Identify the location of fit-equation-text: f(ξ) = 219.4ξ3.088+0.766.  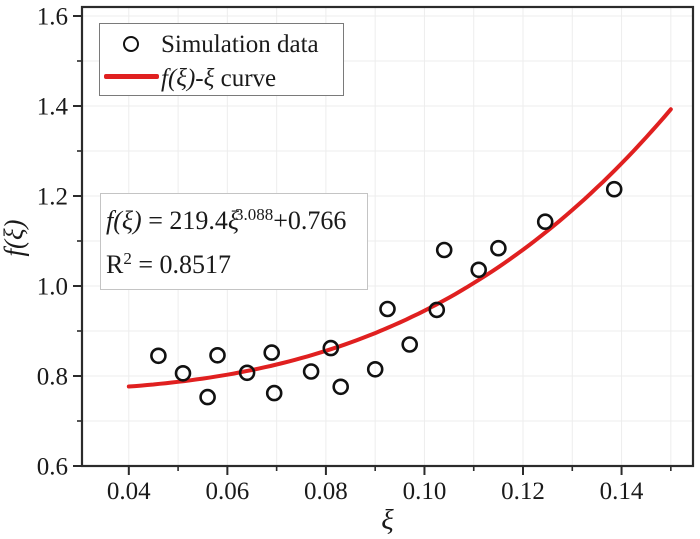
(226, 221).